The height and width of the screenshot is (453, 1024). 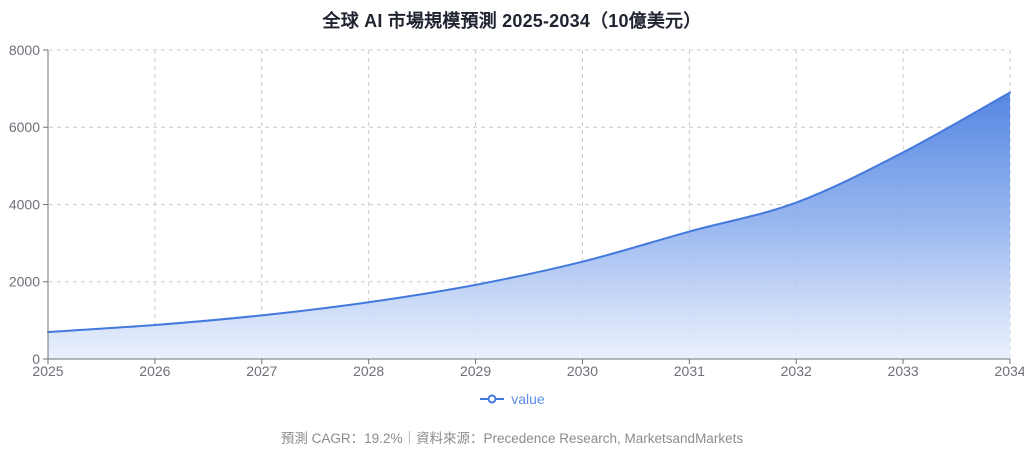 What do you see at coordinates (261, 371) in the screenshot?
I see `x-tick-label: 2027` at bounding box center [261, 371].